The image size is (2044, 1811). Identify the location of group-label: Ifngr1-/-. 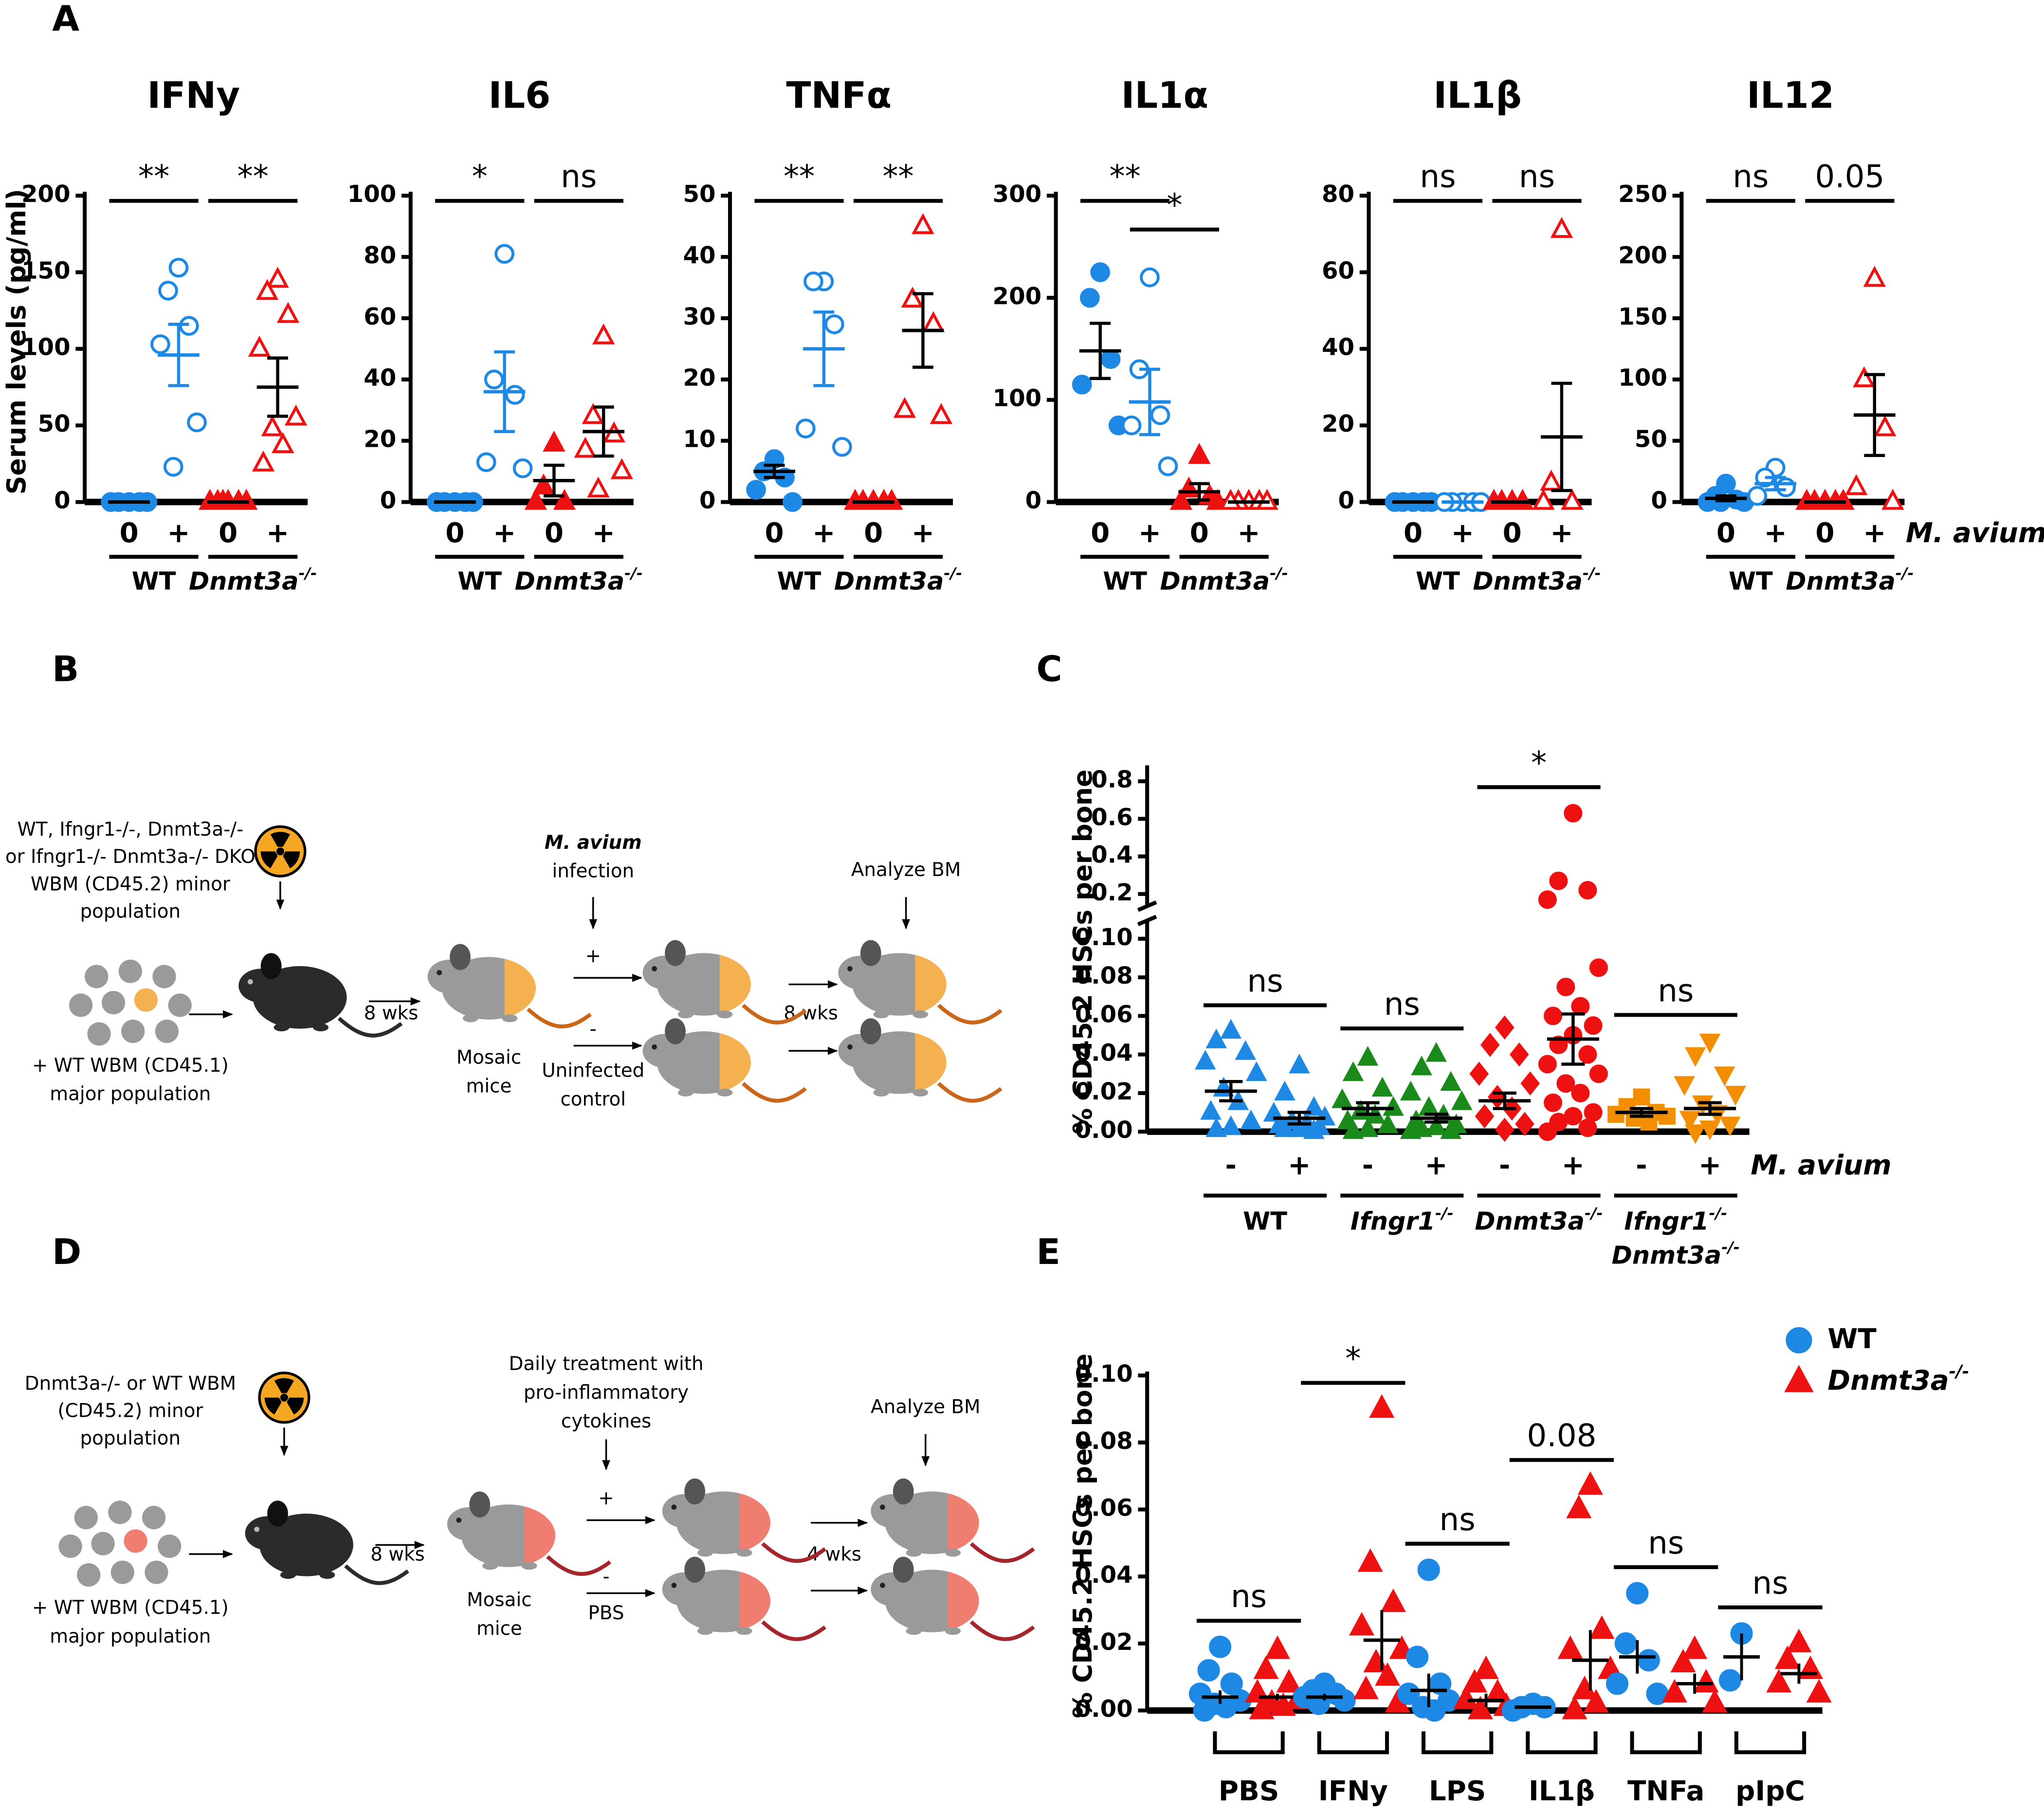
(1676, 1220).